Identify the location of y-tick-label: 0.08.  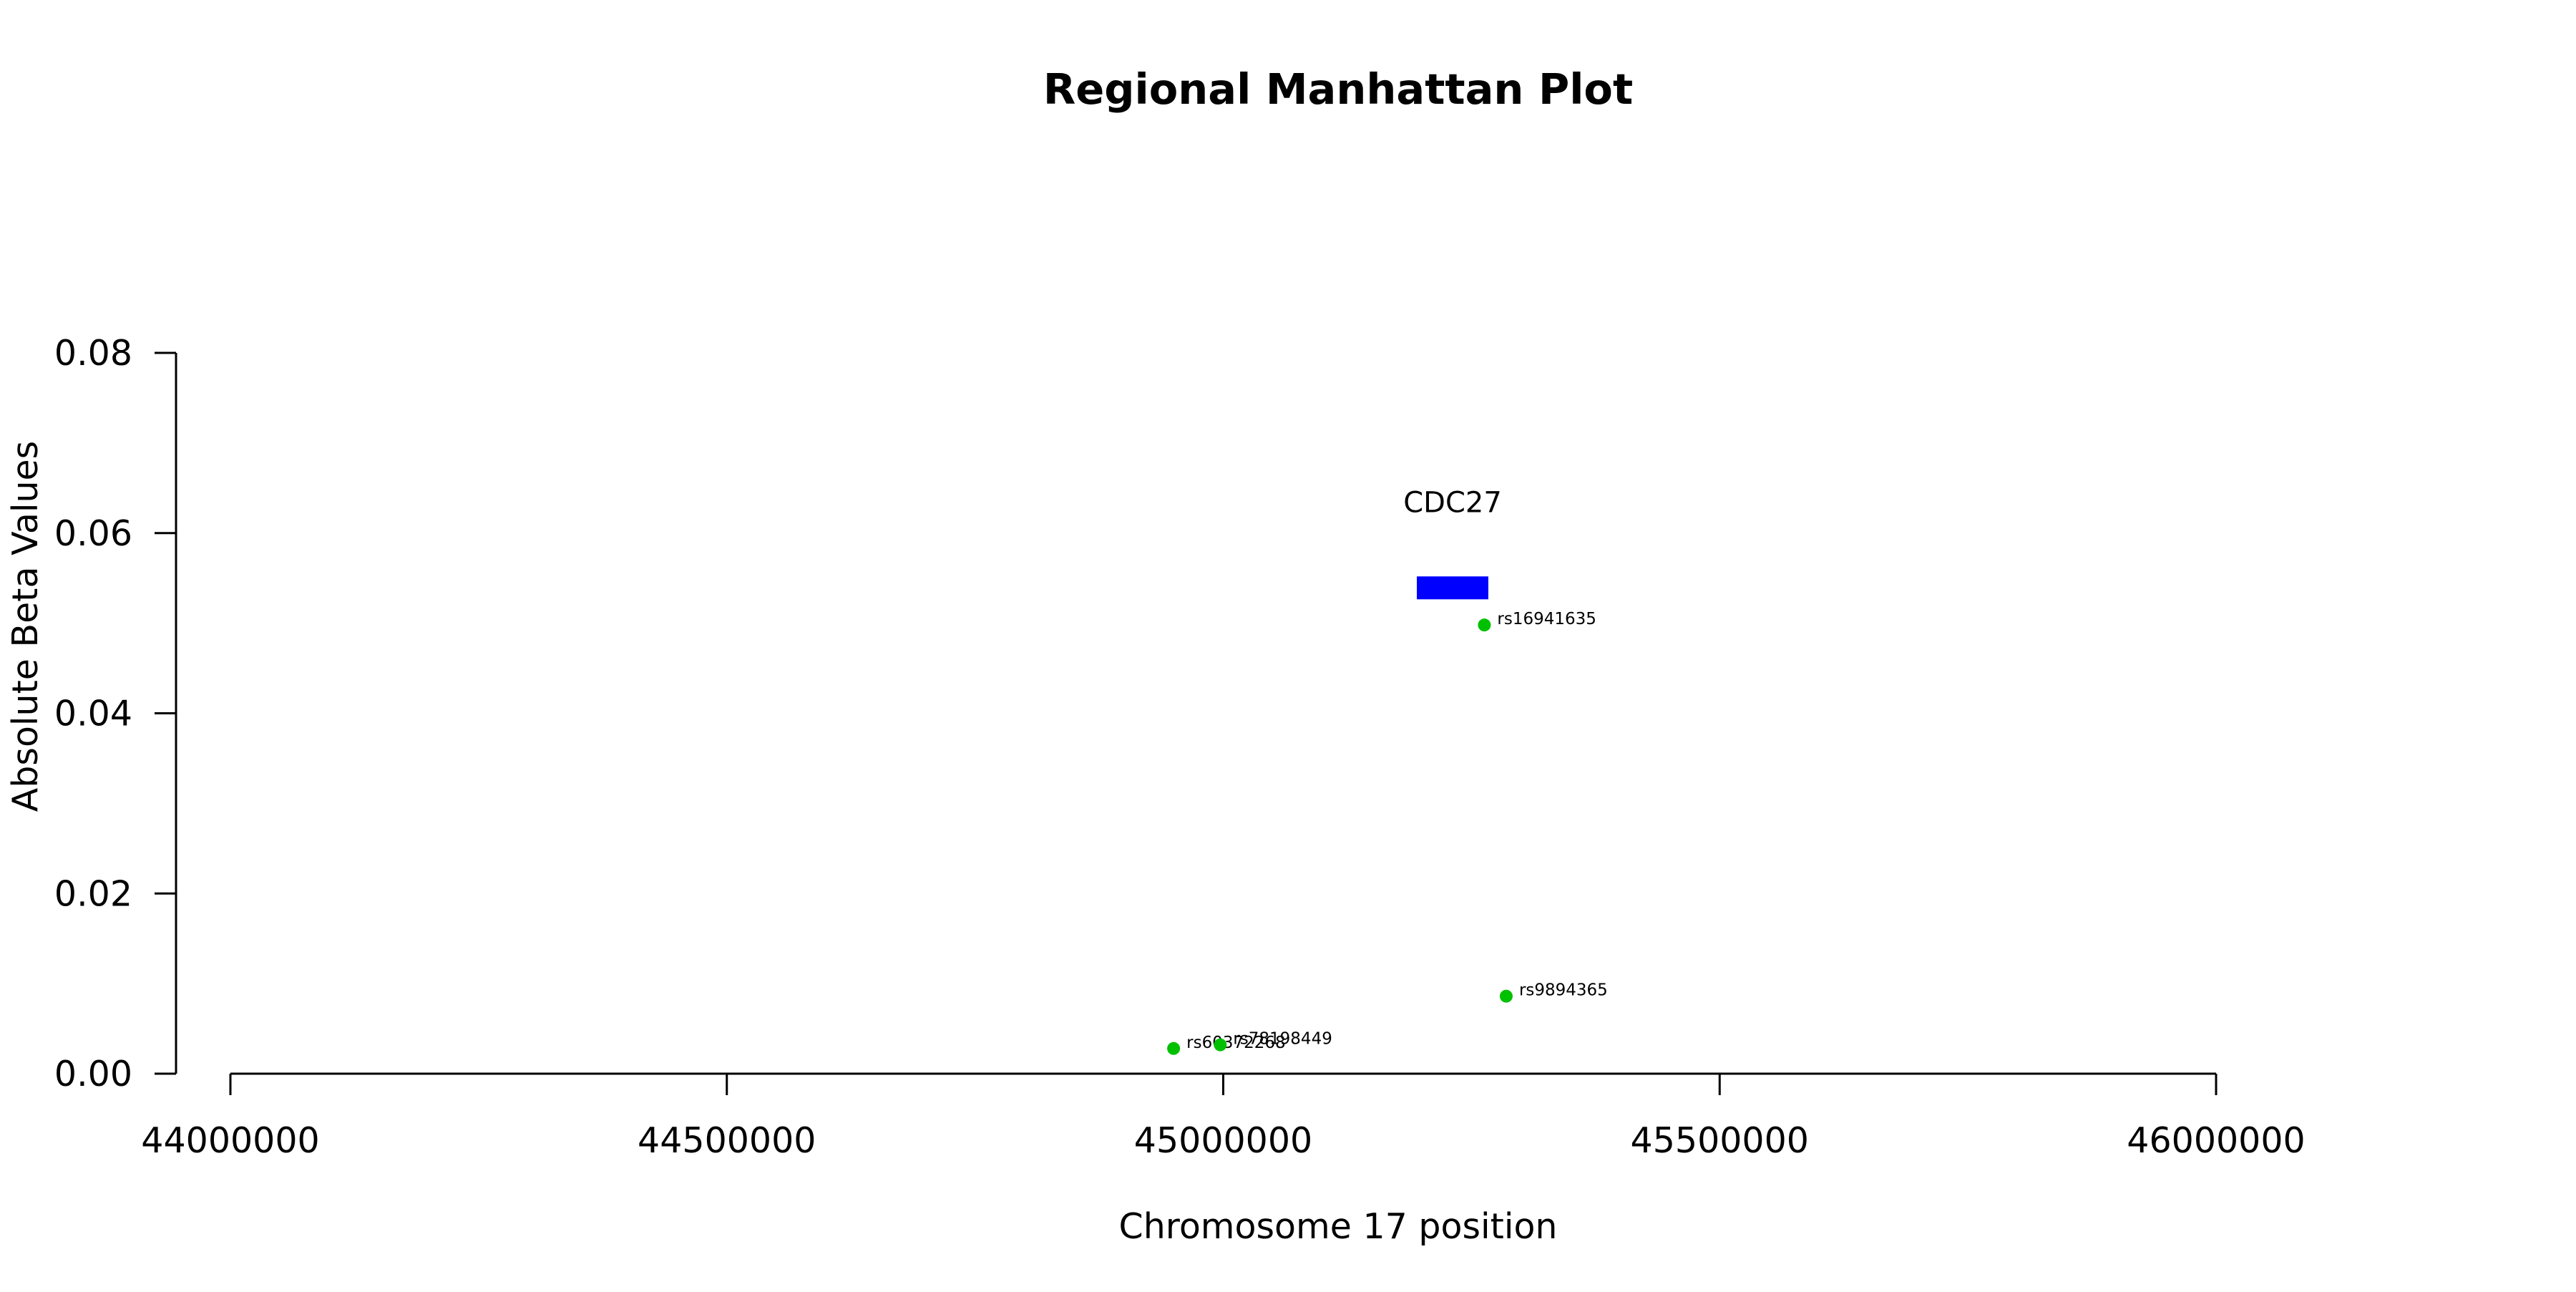
(93, 353).